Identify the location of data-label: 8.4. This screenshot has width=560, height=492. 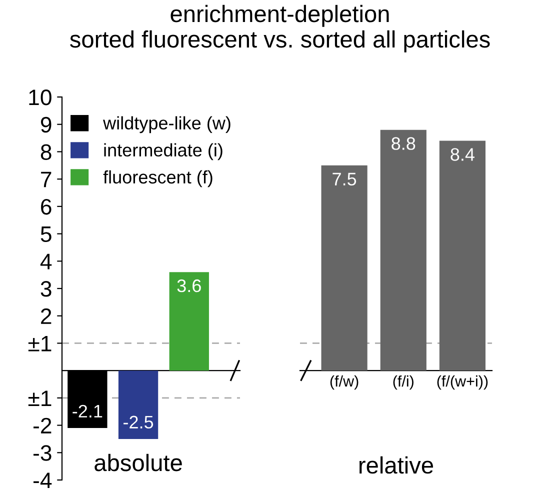
(462, 154).